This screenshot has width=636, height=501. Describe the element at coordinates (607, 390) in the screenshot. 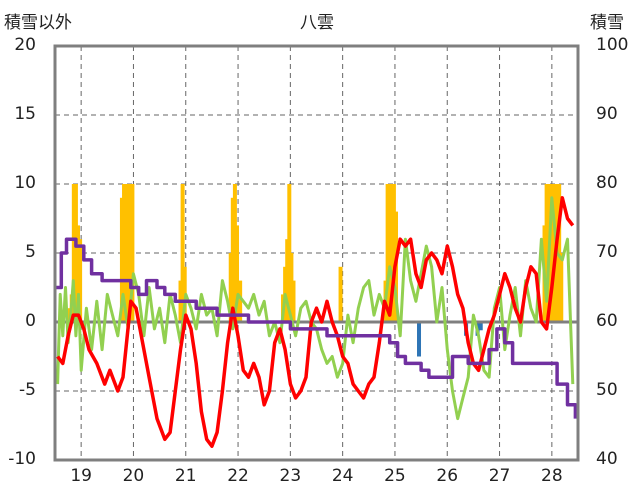

I see `y-right-tick-label: 50` at that location.